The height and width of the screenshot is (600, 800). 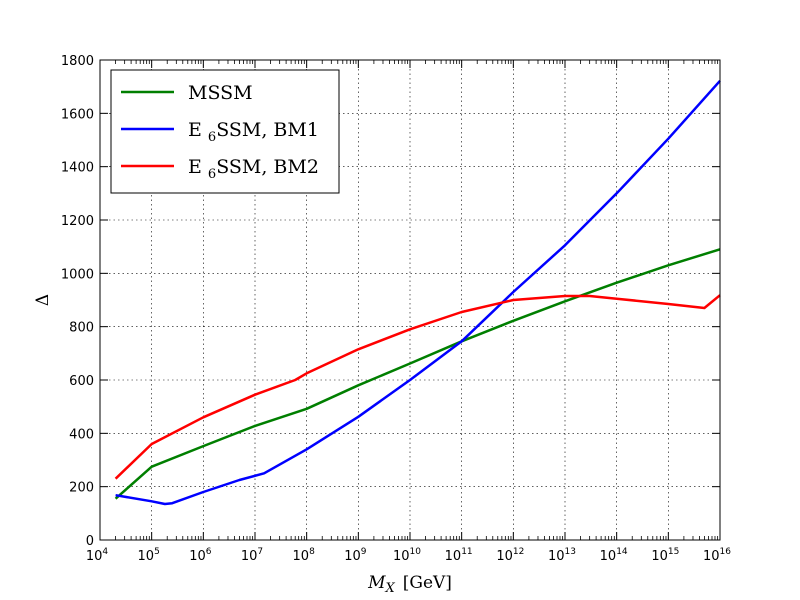 What do you see at coordinates (200, 555) in the screenshot?
I see `x-tick-label: 10⁶` at bounding box center [200, 555].